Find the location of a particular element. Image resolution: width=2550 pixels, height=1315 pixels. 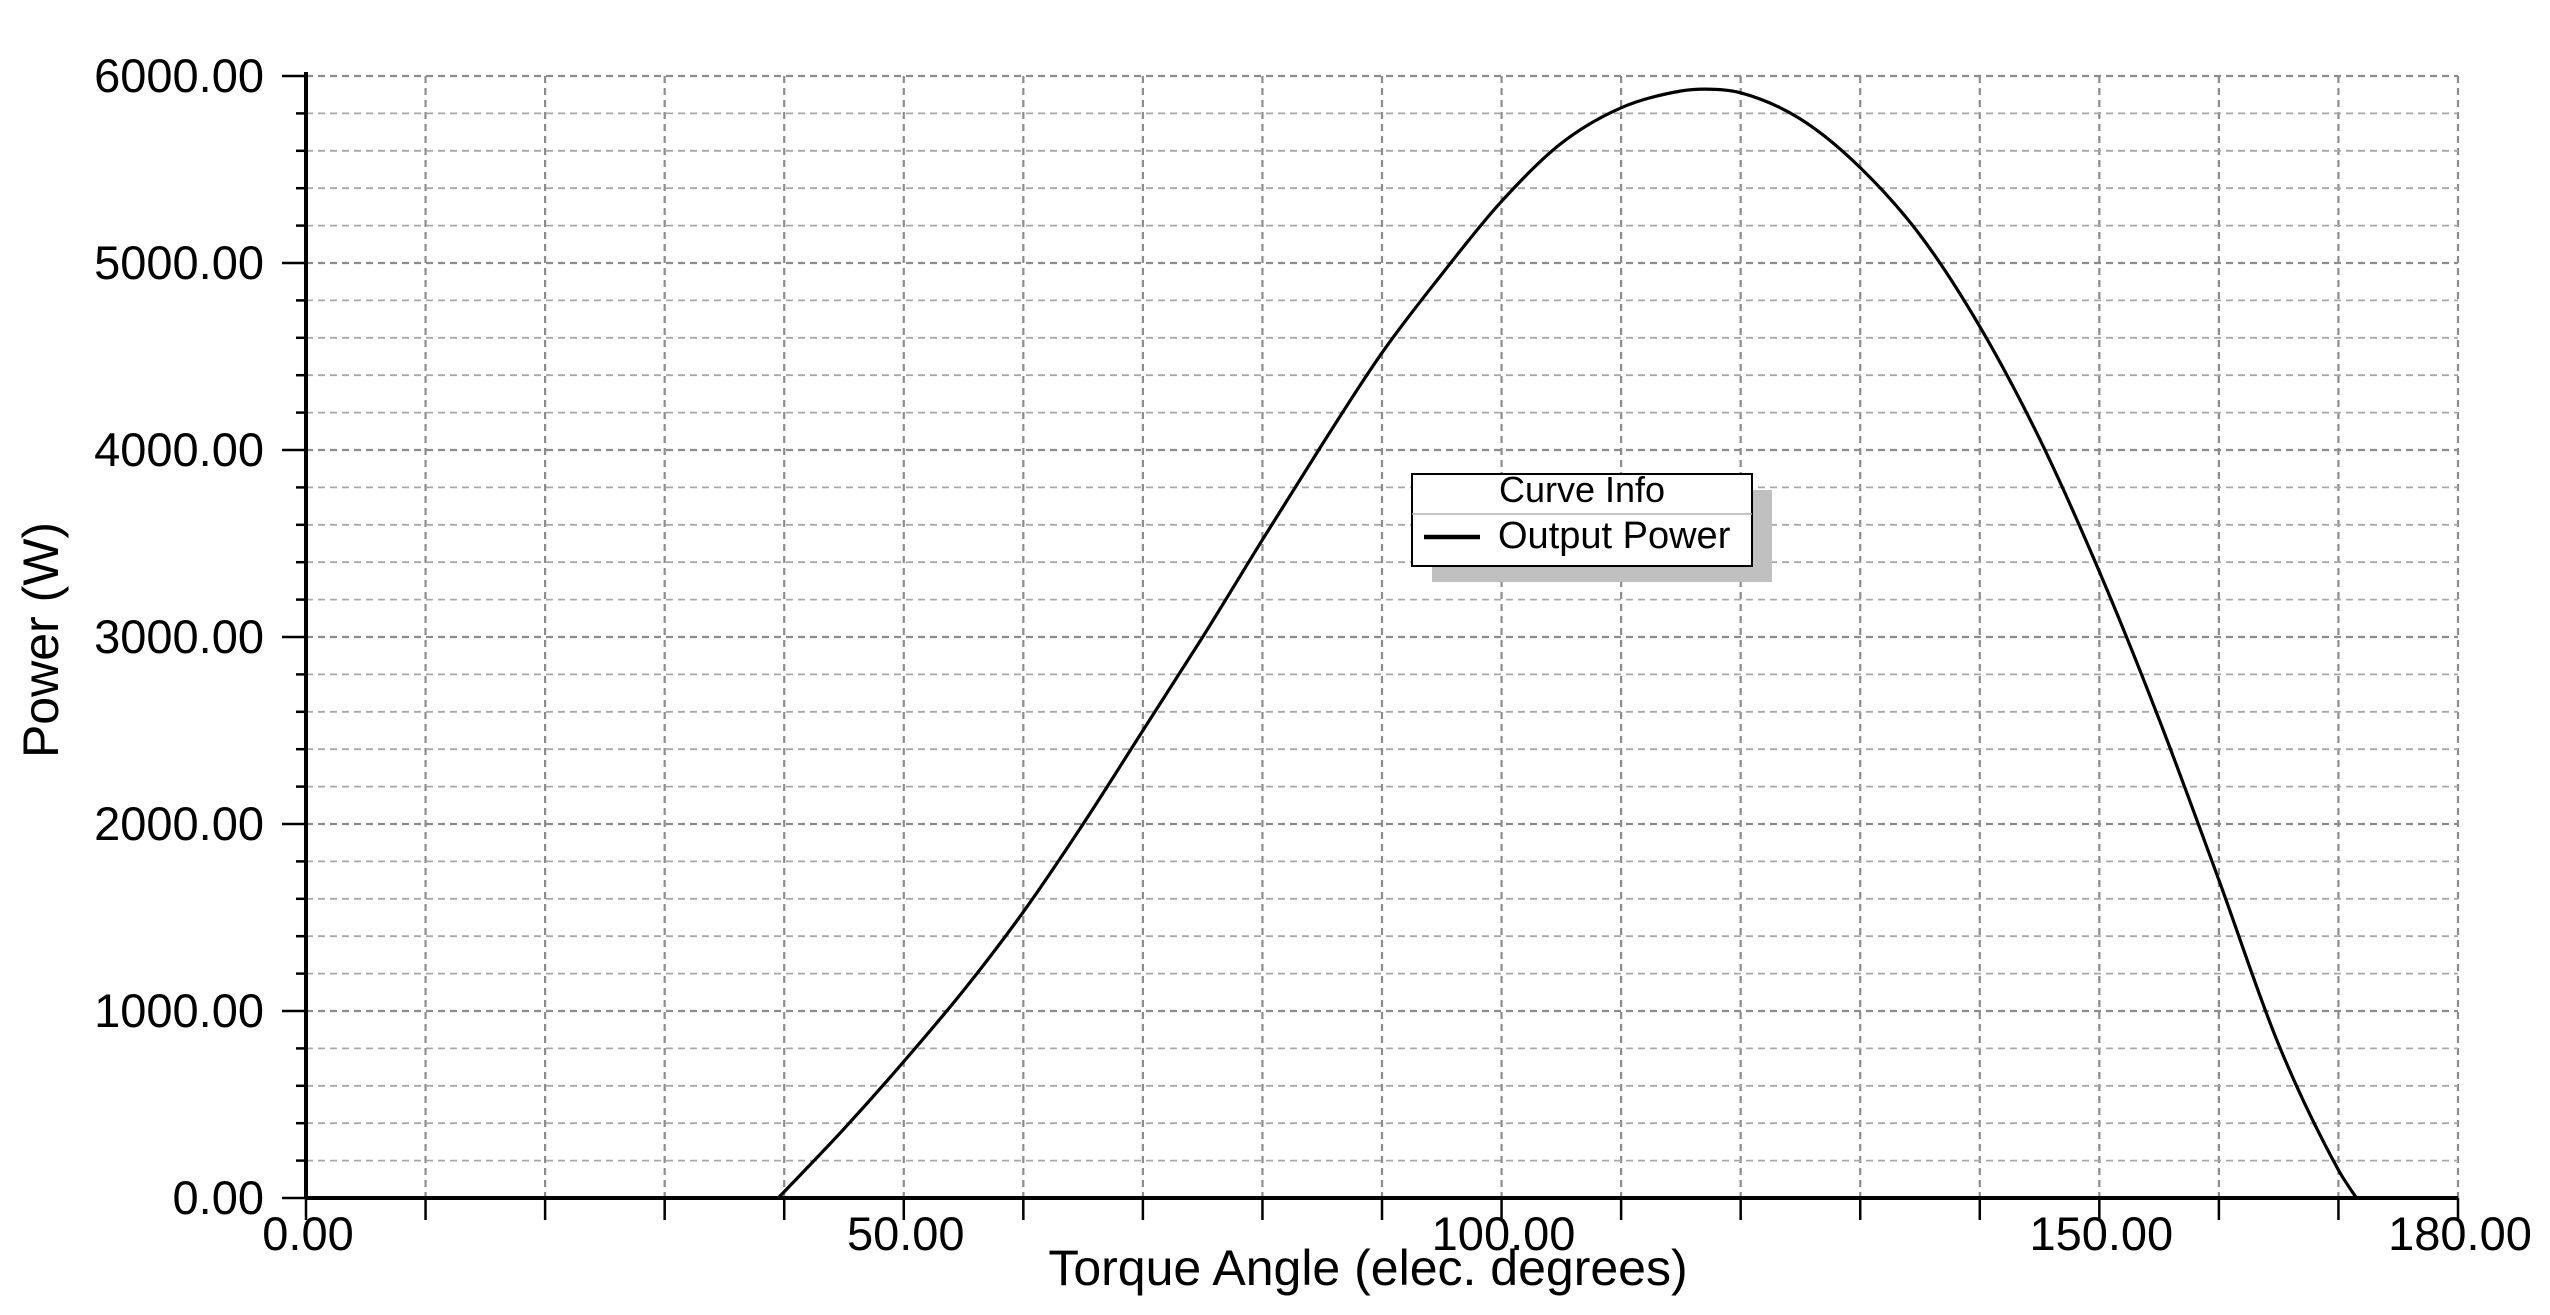

y-tick-label: 2000.00 is located at coordinates (179, 823).